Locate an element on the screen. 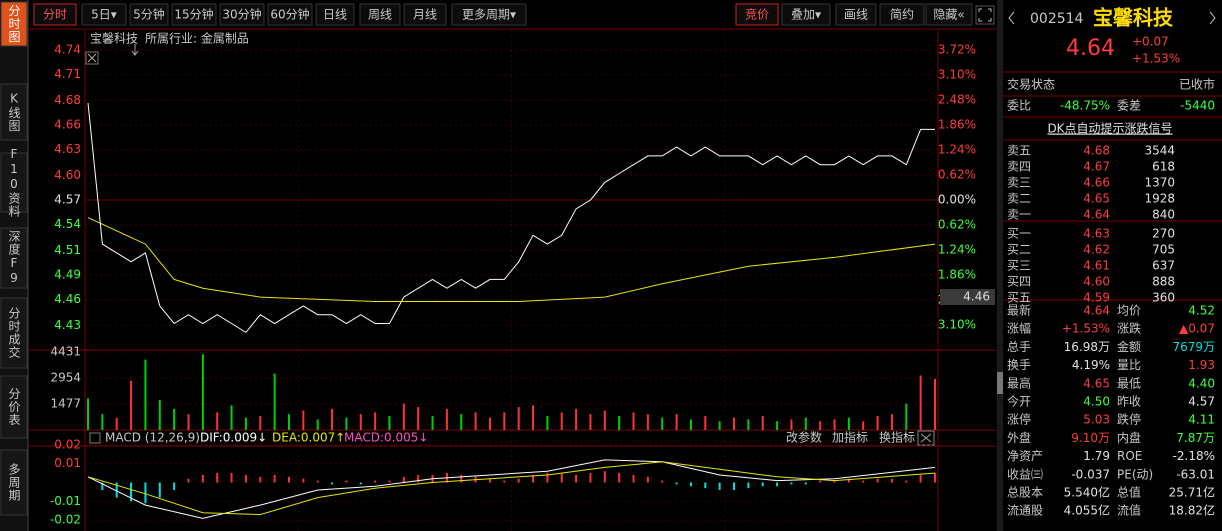 Image resolution: width=1222 pixels, height=531 pixels. splitter-handle is located at coordinates (1000, 383).